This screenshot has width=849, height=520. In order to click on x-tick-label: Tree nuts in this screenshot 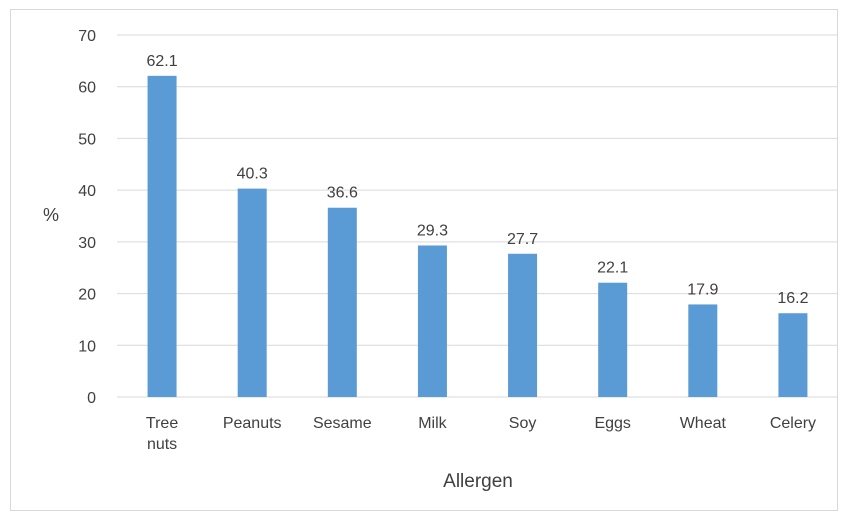, I will do `click(162, 434)`.